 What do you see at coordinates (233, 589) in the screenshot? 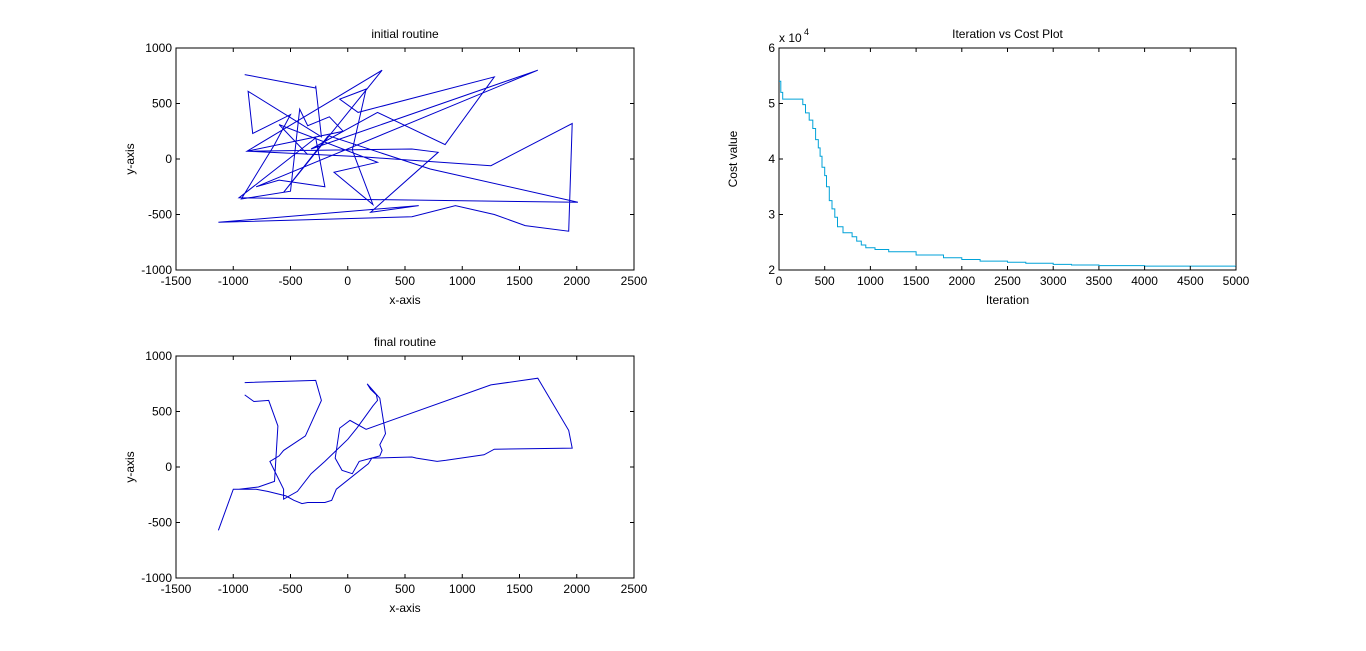
I see `final-x-tick-label: -1000` at bounding box center [233, 589].